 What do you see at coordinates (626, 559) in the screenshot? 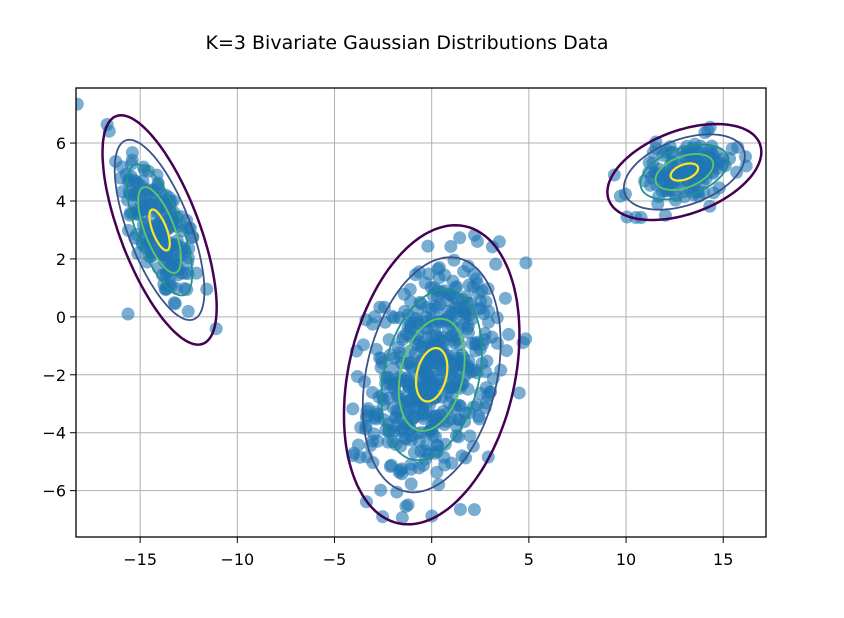
I see `x-tick-label: 10` at bounding box center [626, 559].